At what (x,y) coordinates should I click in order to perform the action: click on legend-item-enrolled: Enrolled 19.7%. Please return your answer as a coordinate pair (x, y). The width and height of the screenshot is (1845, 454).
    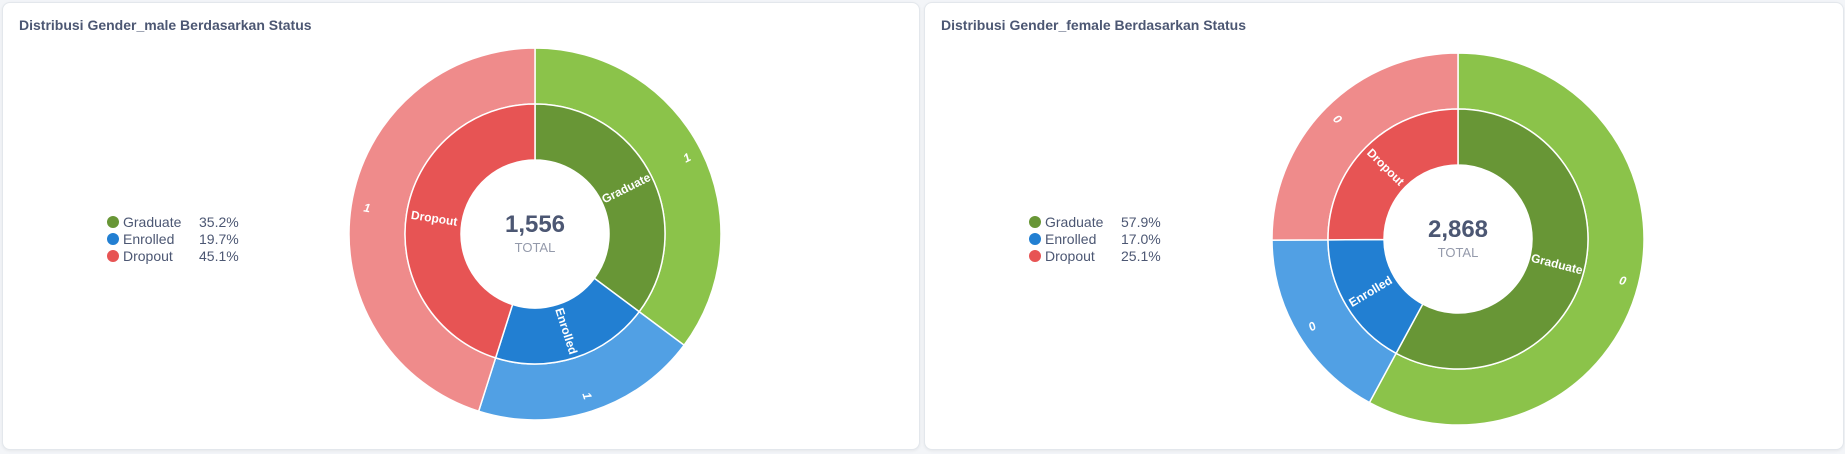
    Looking at the image, I should click on (173, 239).